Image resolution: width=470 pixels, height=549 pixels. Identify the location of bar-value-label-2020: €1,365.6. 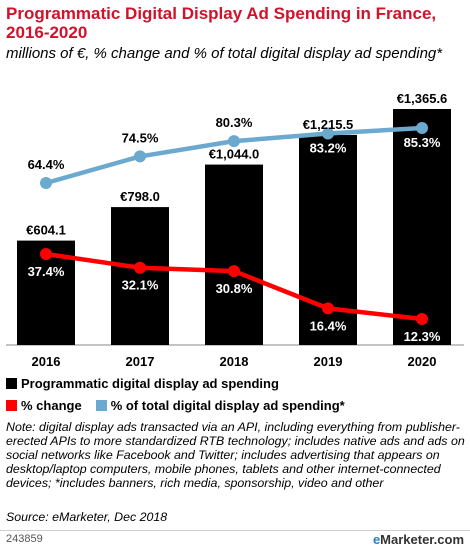
(422, 98).